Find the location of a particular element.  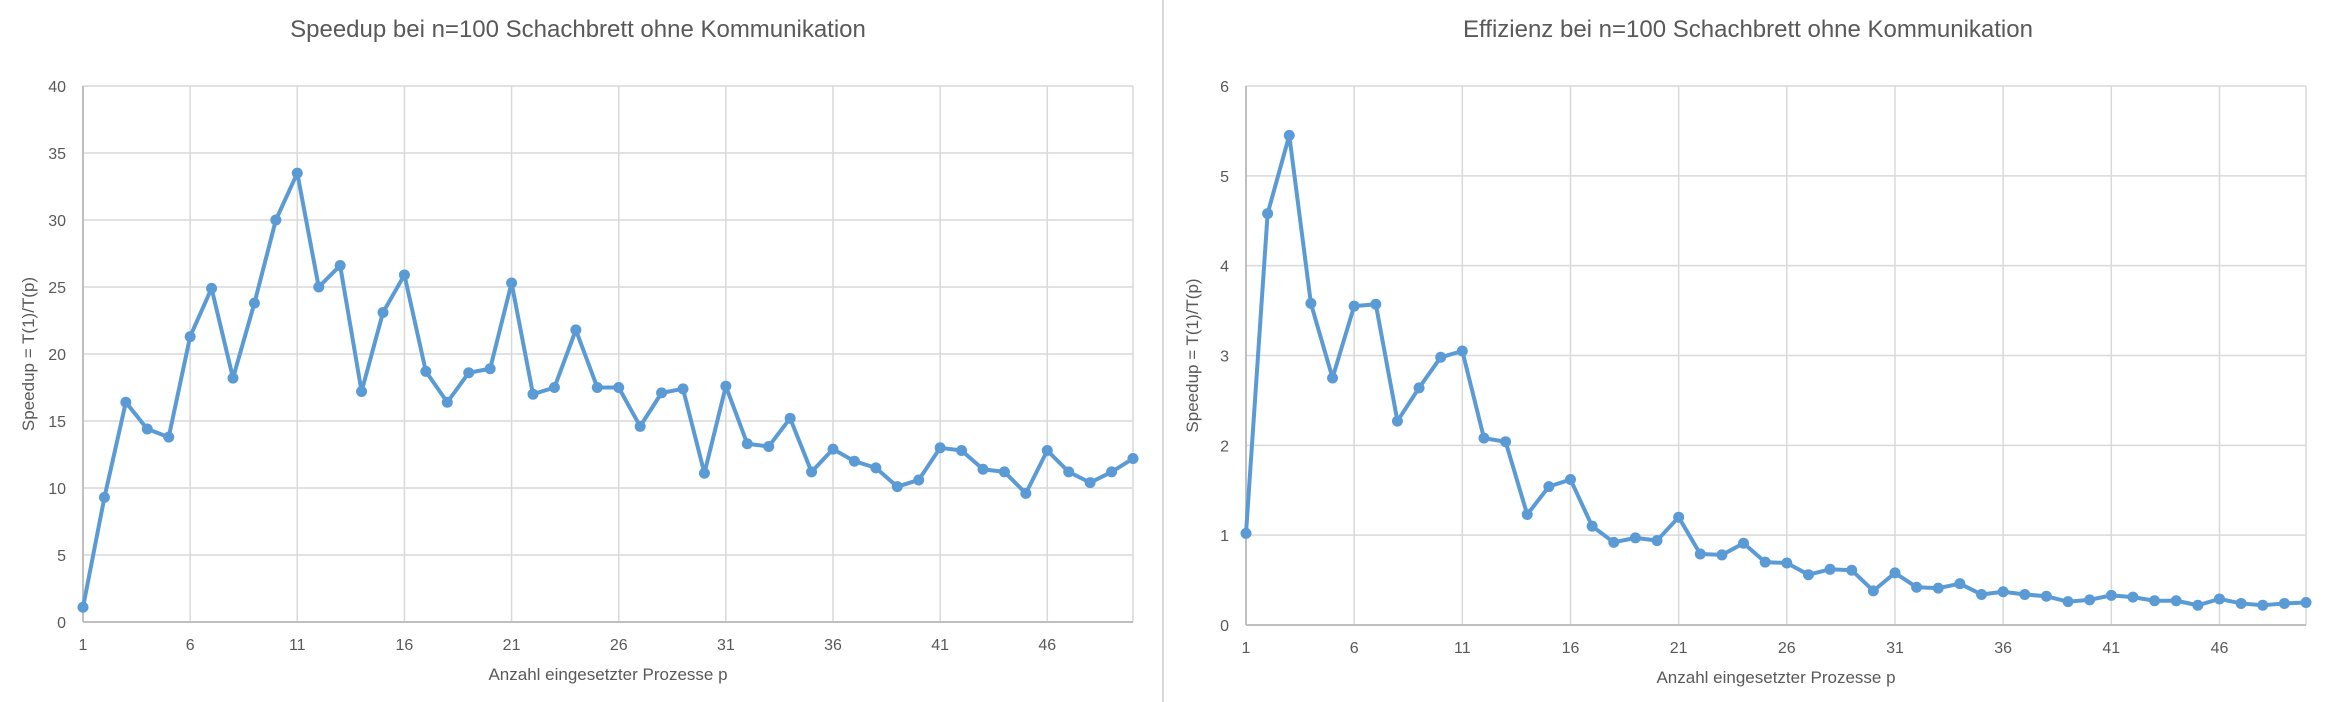

panel-divider is located at coordinates (1163, 351).